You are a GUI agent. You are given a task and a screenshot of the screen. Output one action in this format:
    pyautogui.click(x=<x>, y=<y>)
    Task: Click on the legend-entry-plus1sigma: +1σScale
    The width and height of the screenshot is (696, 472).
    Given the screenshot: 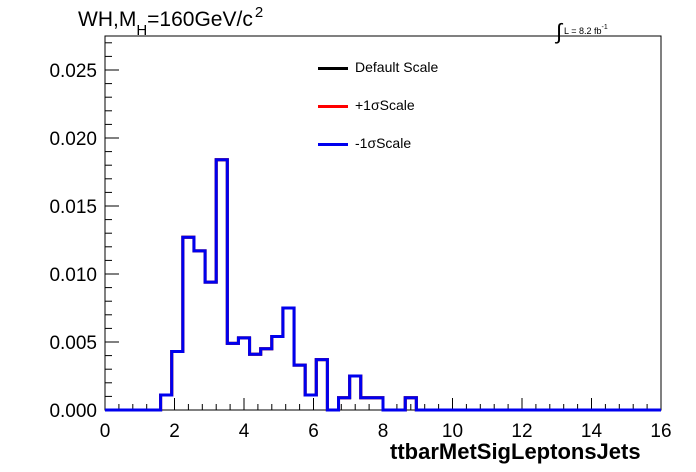 What is the action you would take?
    pyautogui.click(x=390, y=112)
    